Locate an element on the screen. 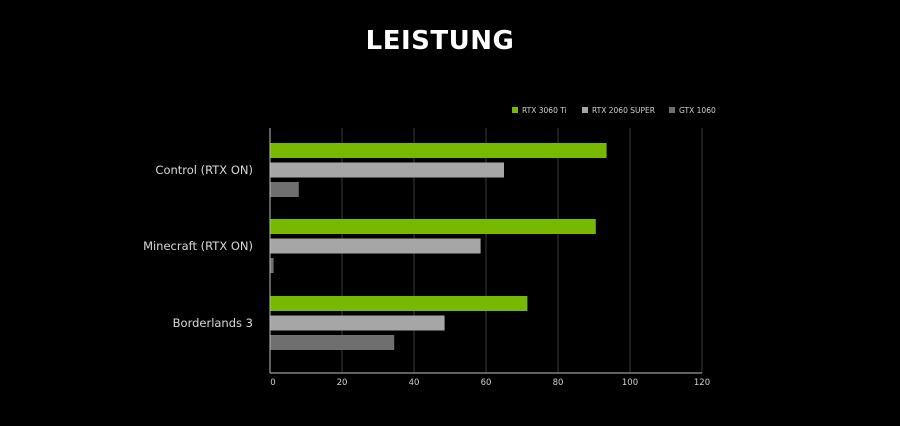  x-tick-label: 40 is located at coordinates (414, 383).